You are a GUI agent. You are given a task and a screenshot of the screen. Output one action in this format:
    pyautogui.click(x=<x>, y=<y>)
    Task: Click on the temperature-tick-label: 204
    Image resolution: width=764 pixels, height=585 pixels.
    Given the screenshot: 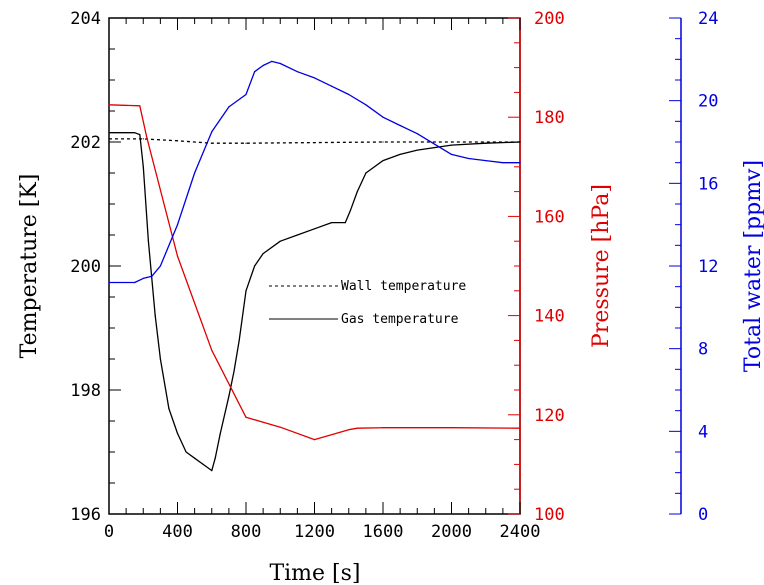 What is the action you would take?
    pyautogui.click(x=85, y=19)
    